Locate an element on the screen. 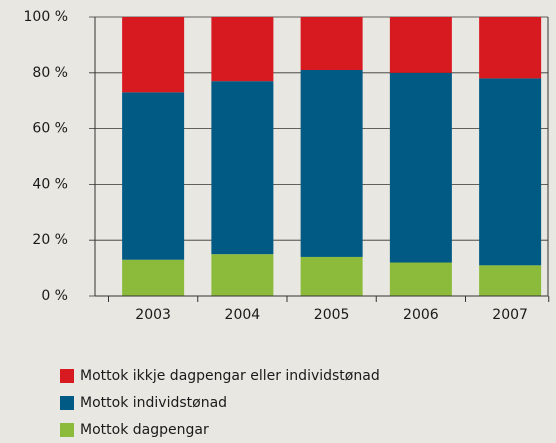  y-tick-label: 60 % is located at coordinates (50, 129).